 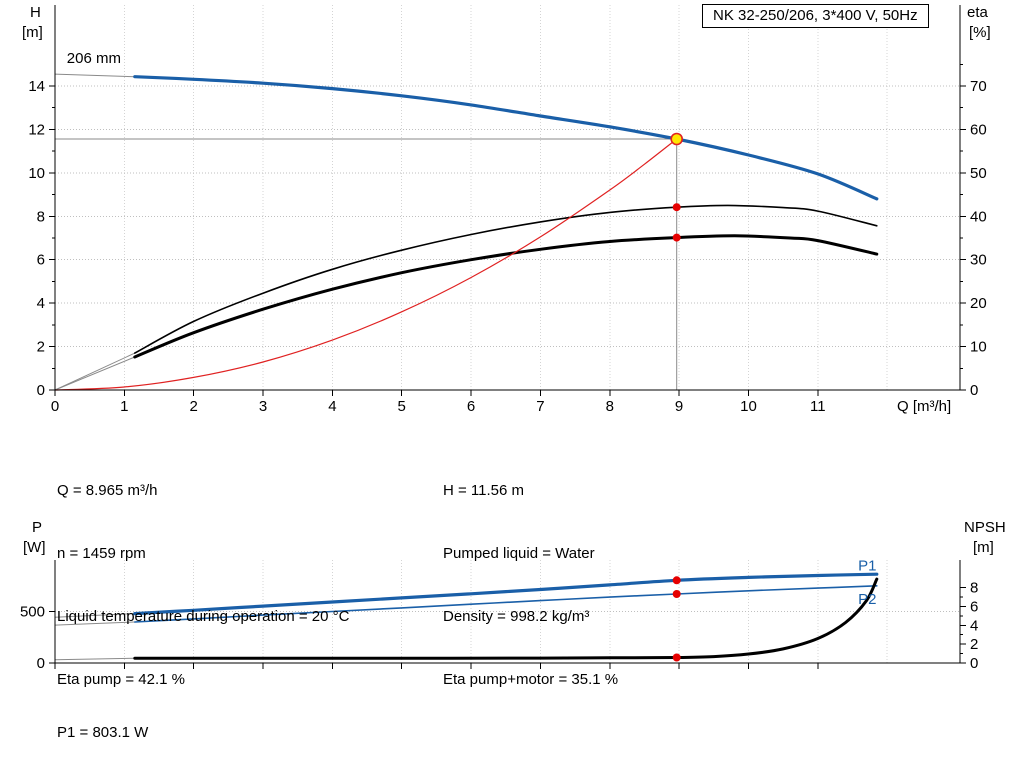 What do you see at coordinates (32, 32) in the screenshot?
I see `h-axis-unit: [m]` at bounding box center [32, 32].